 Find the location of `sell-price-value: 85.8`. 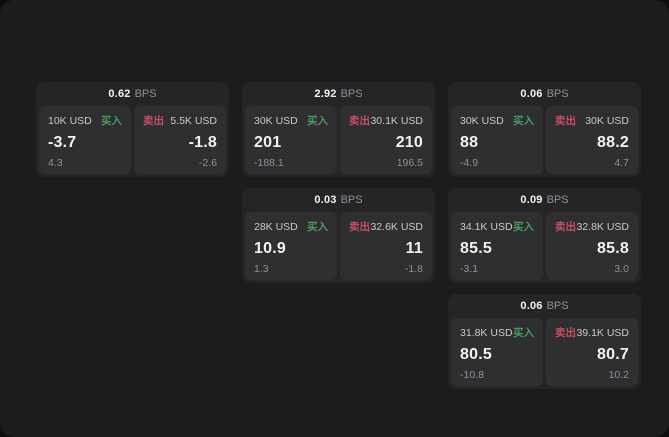

sell-price-value: 85.8 is located at coordinates (613, 248).